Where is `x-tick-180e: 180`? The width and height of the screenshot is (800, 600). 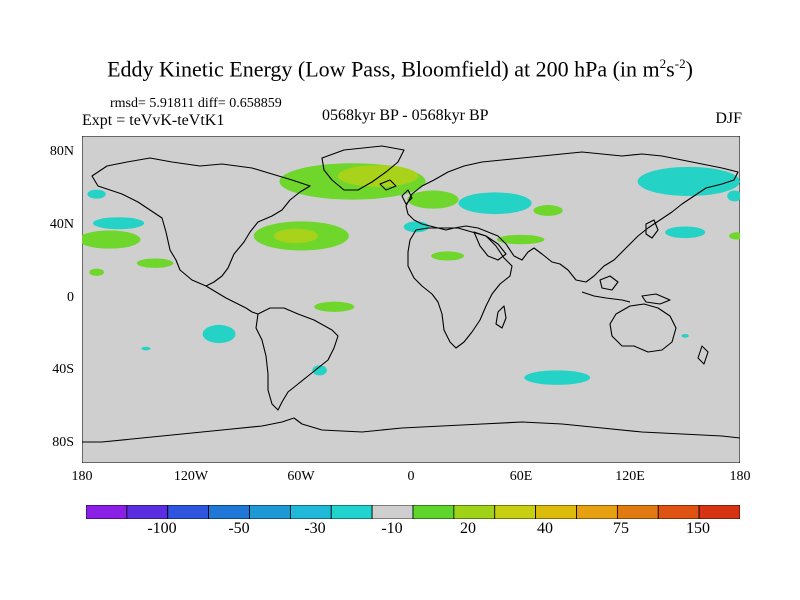
x-tick-180e: 180 is located at coordinates (740, 476).